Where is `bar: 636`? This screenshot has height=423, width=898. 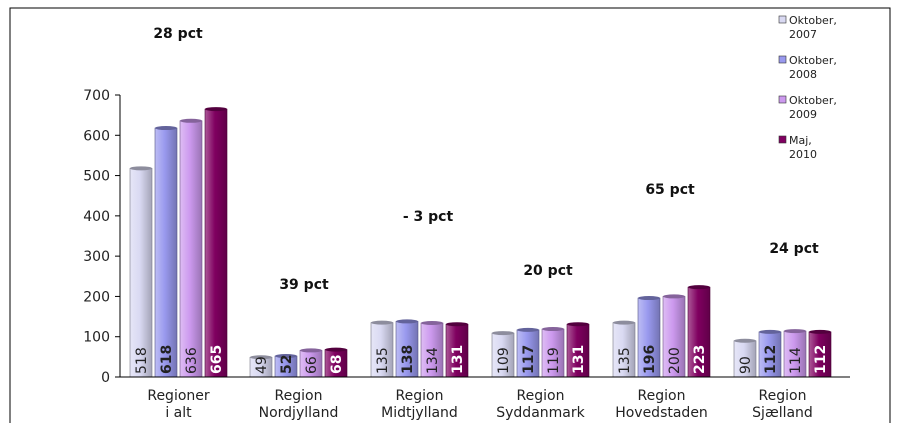 bar: 636 is located at coordinates (191, 248).